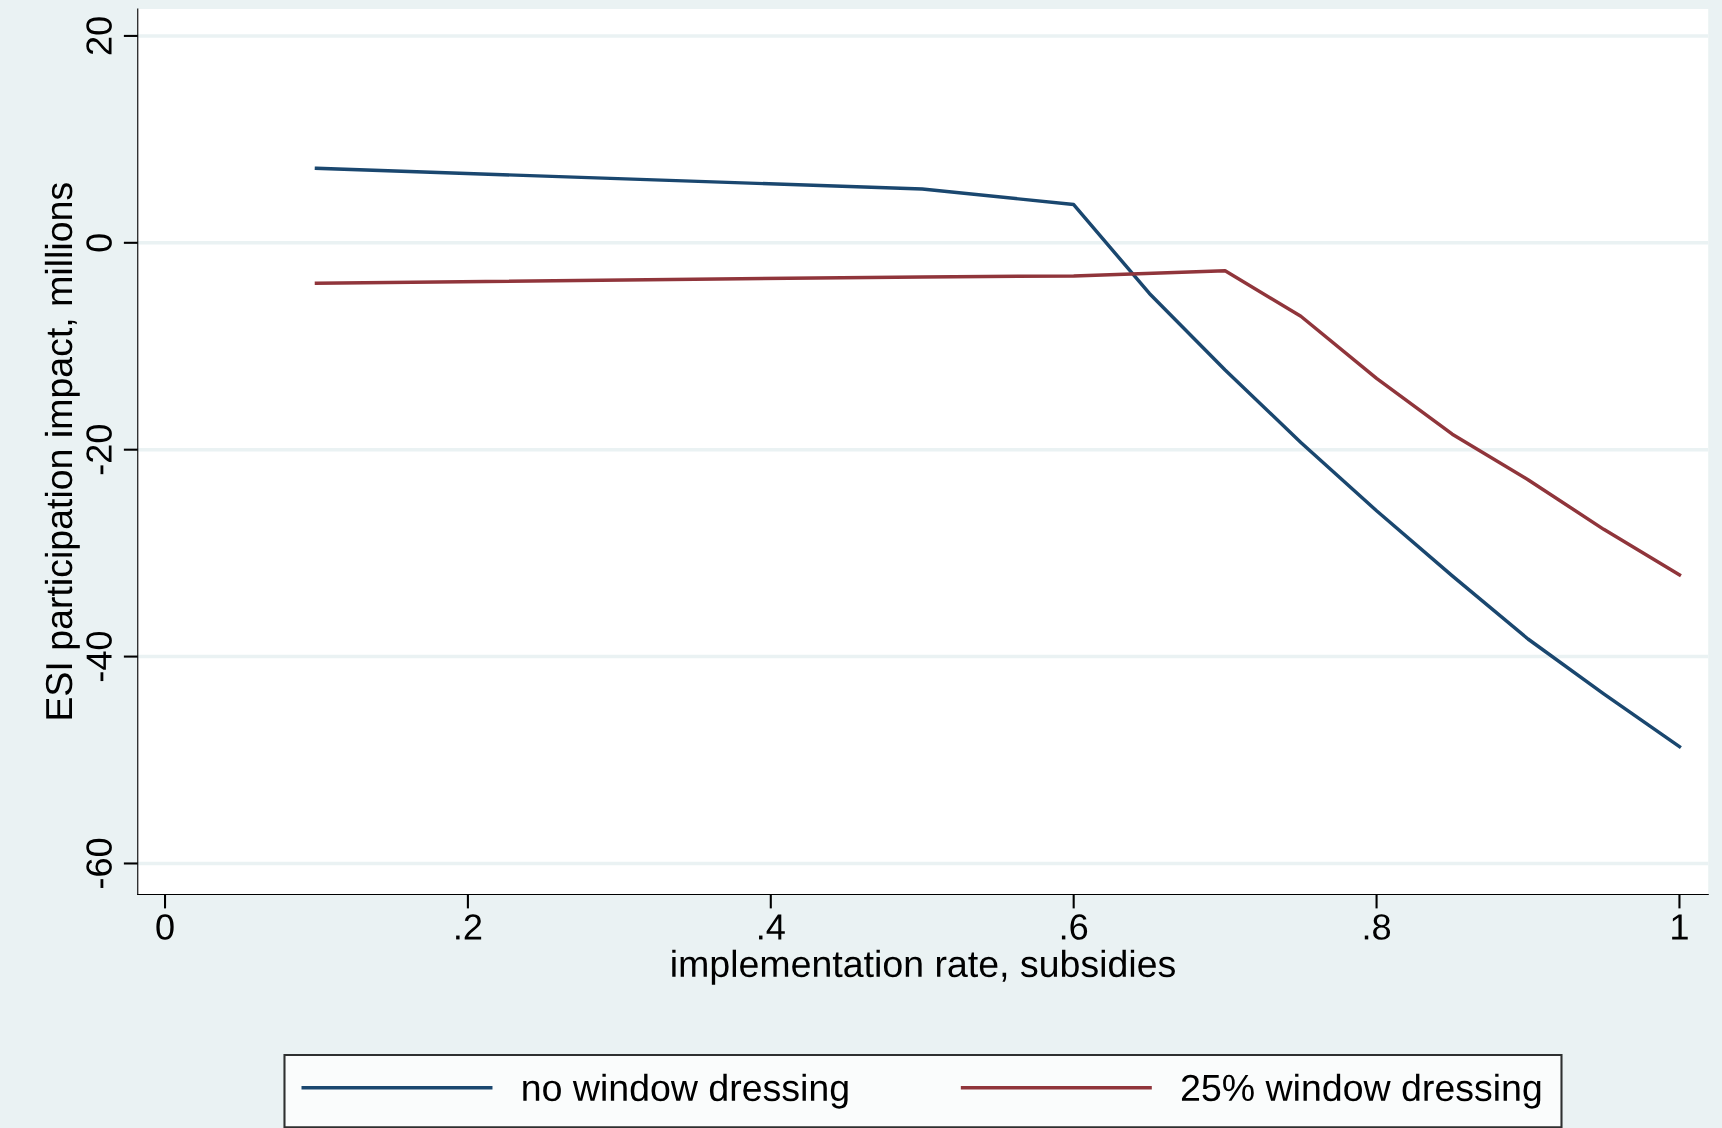  I want to click on x-tick-label: 0, so click(165, 927).